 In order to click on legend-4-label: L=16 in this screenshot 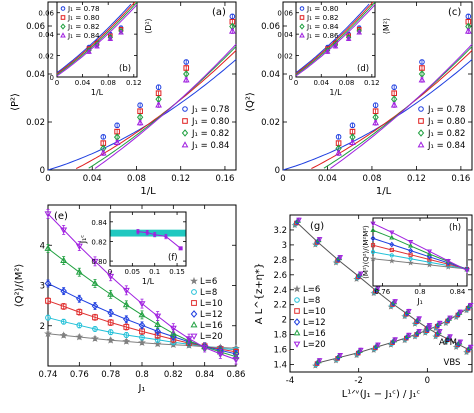, I will do `click(211, 326)`.